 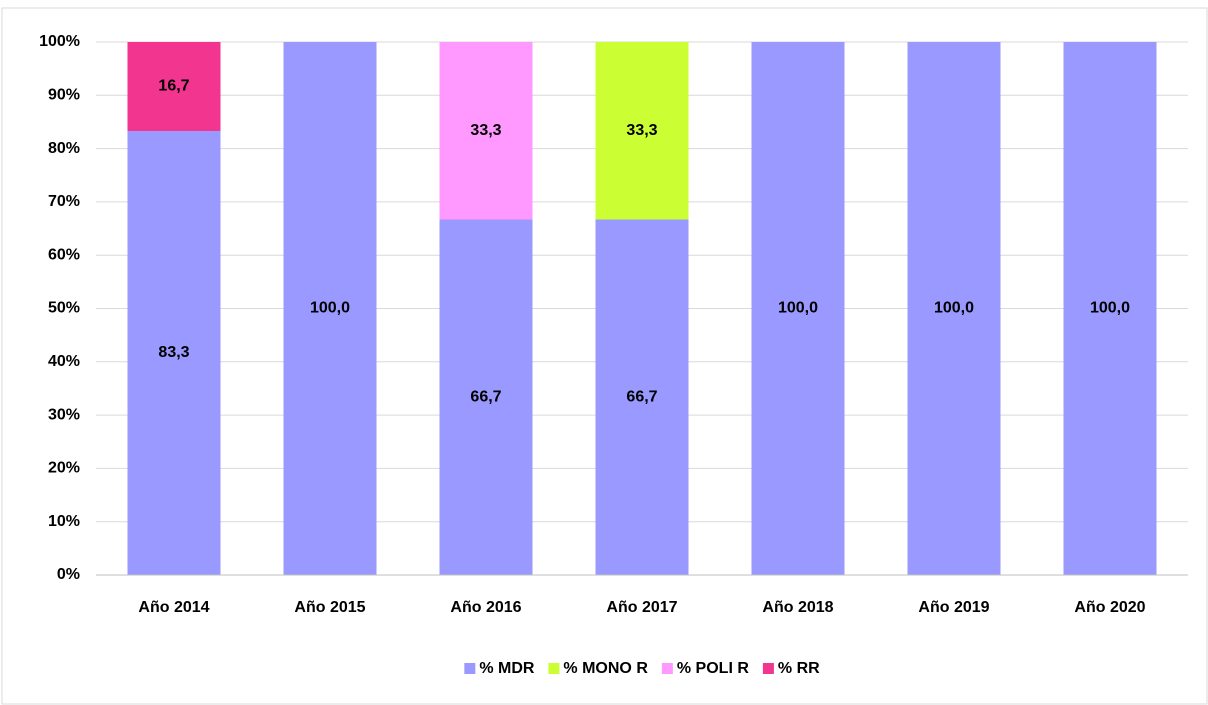 I want to click on y-tick-label: 70%, so click(x=64, y=201).